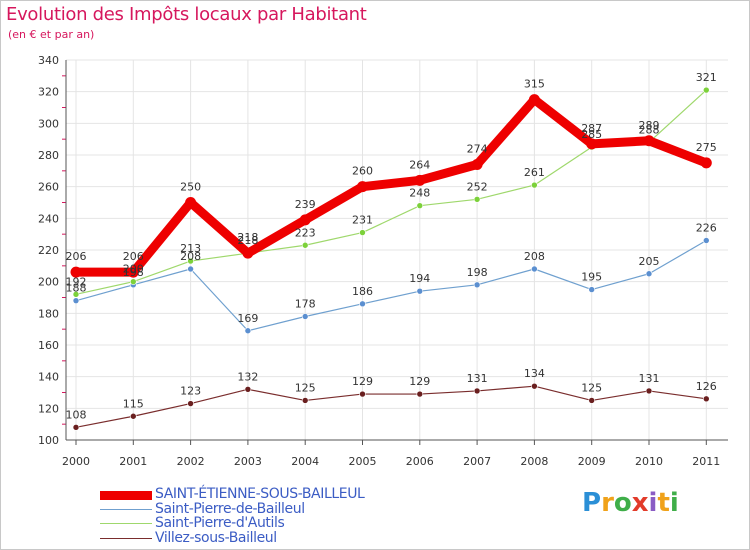  I want to click on legend-label-saint-pierre-d-autils: Saint-Pierre-d'Autils, so click(220, 523).